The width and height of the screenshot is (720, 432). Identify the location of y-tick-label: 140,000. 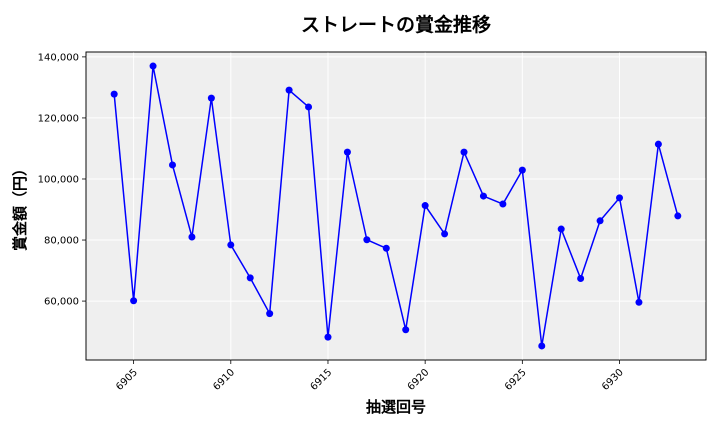
(58, 57).